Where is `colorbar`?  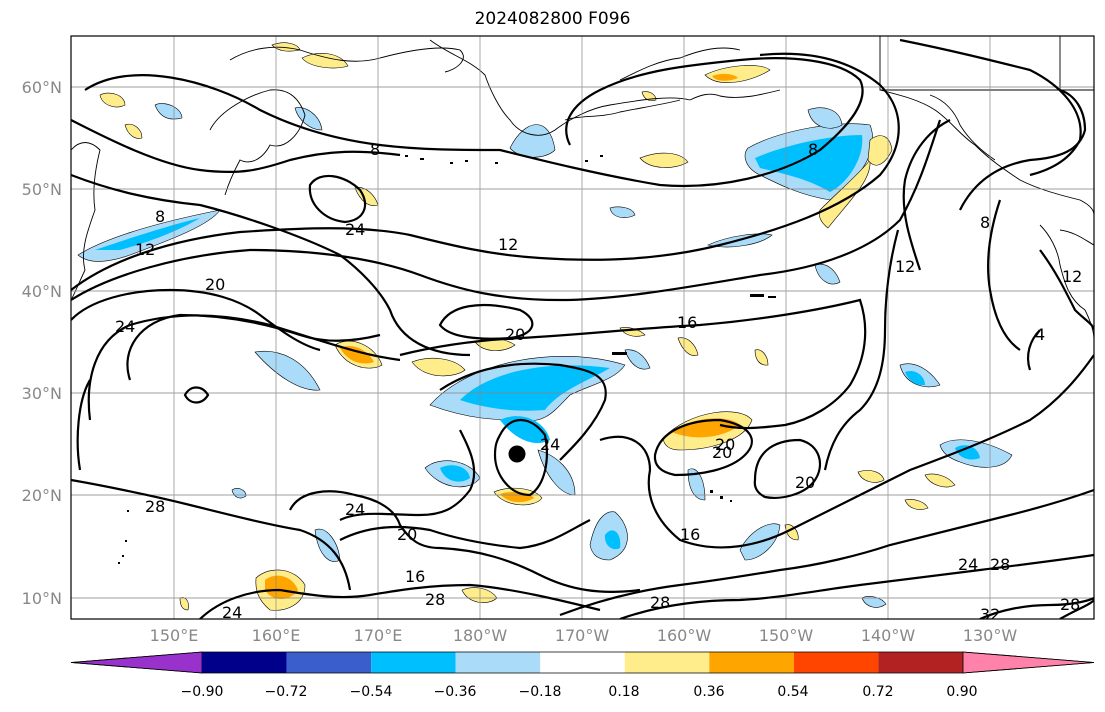 colorbar is located at coordinates (582, 662).